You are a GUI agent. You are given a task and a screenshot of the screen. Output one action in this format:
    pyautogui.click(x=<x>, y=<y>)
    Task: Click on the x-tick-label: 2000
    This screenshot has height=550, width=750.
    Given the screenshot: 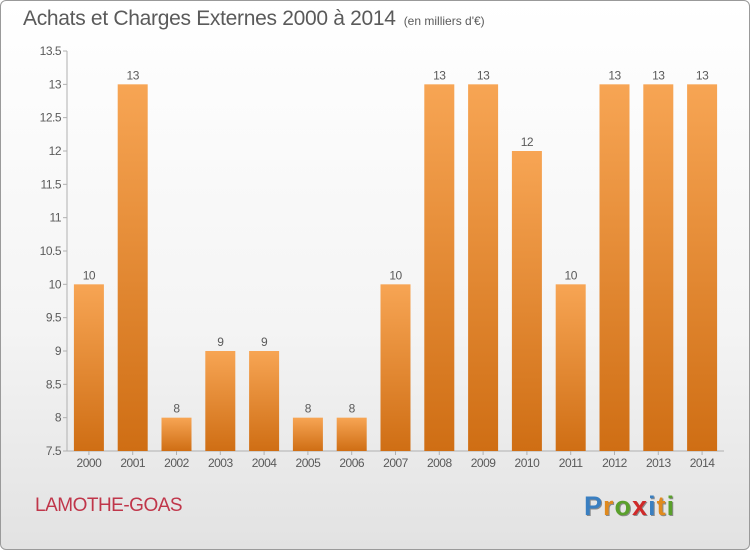 What is the action you would take?
    pyautogui.click(x=90, y=463)
    